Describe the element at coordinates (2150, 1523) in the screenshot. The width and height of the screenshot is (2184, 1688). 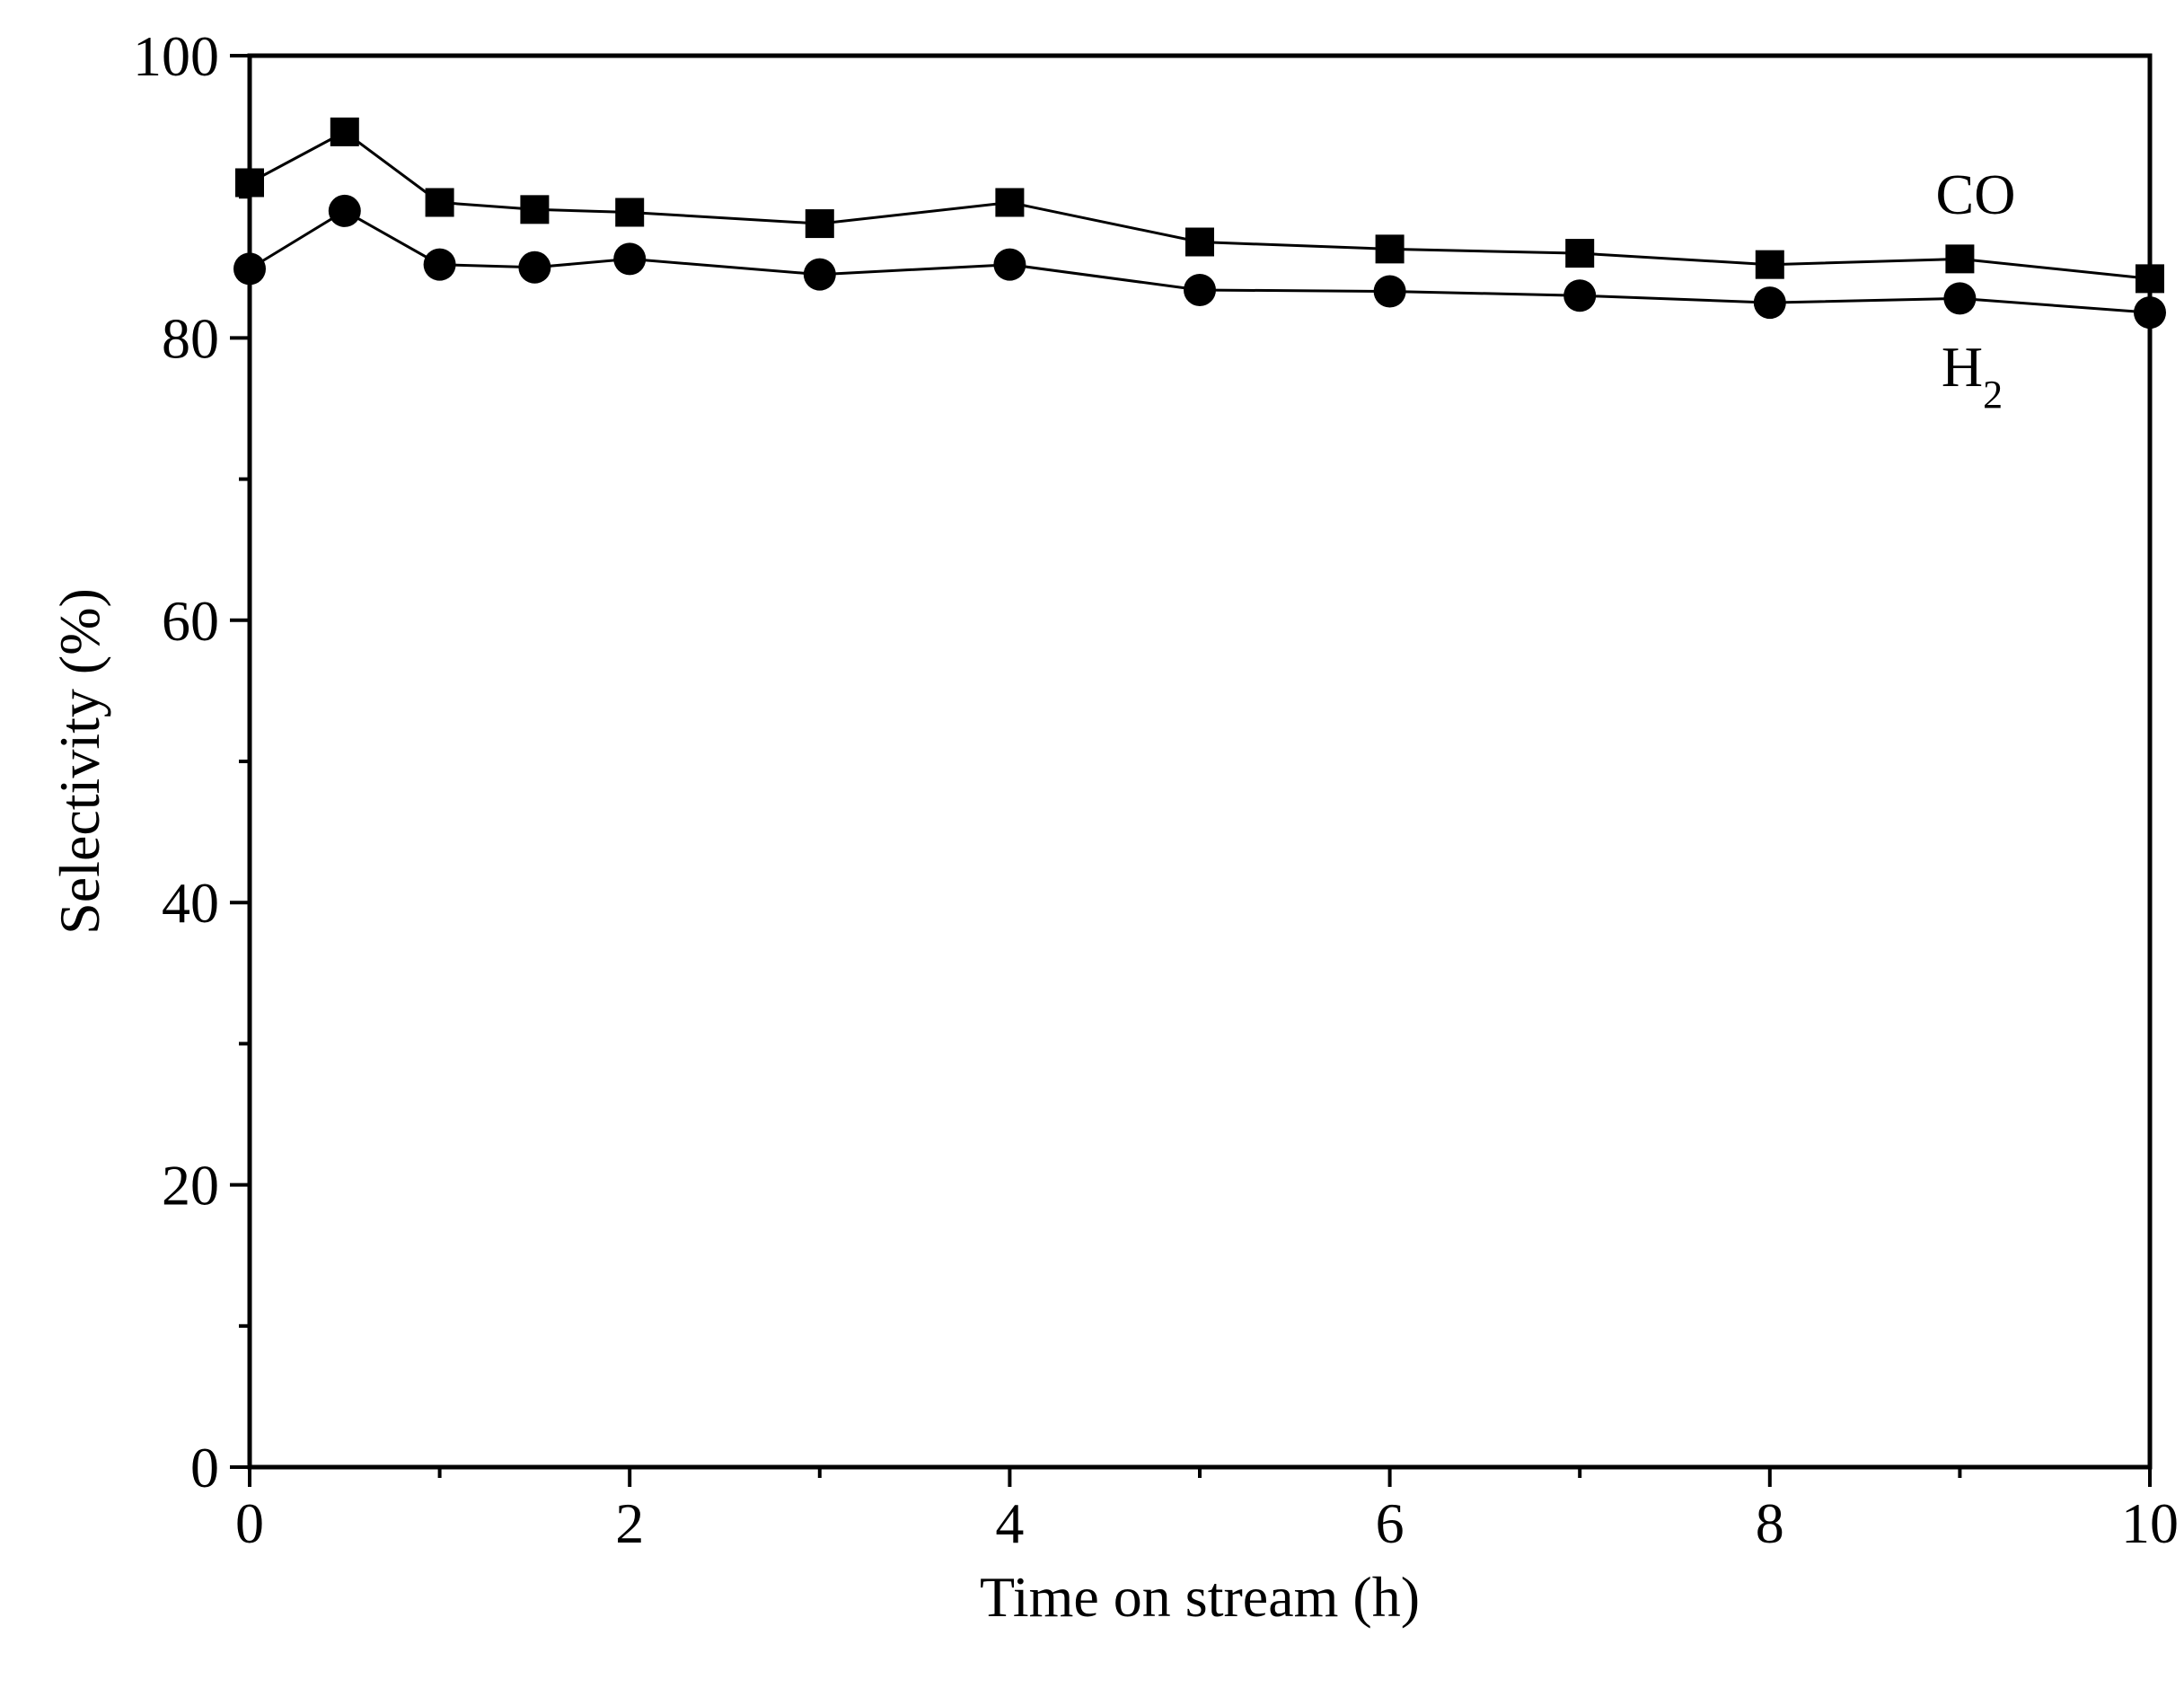
I see `x-tick-label: 10` at that location.